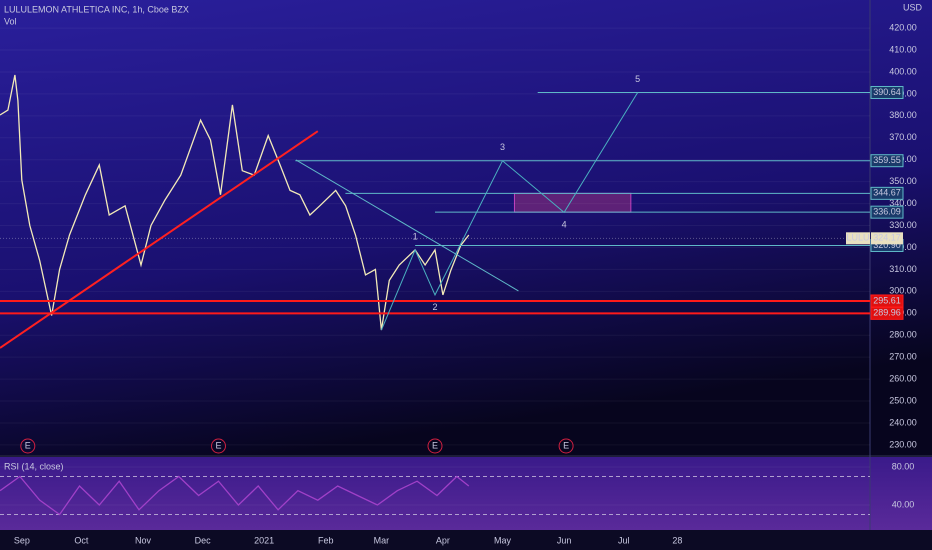  What do you see at coordinates (96, 9) in the screenshot?
I see `title: LULULEMON ATHLETICA INC, 1h, Cboe BZX` at bounding box center [96, 9].